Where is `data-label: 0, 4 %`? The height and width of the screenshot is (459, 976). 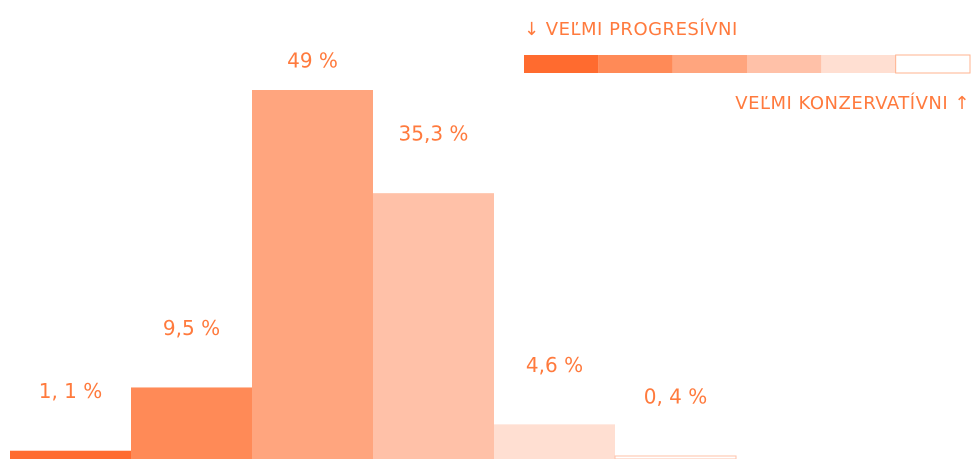 data-label: 0, 4 % is located at coordinates (676, 396).